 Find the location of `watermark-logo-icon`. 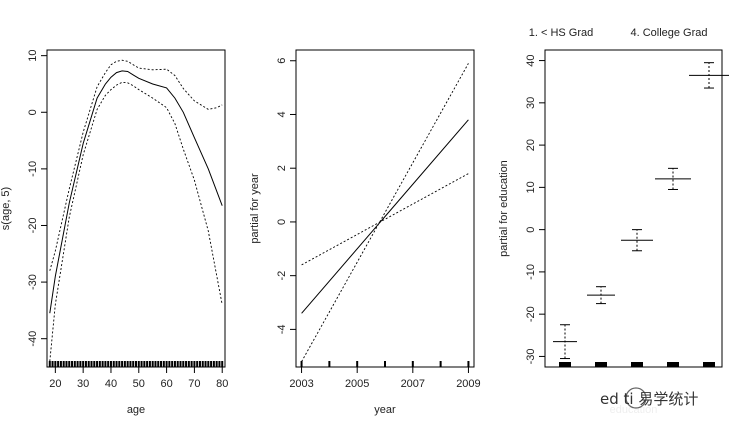

watermark-logo-icon is located at coordinates (636, 398).